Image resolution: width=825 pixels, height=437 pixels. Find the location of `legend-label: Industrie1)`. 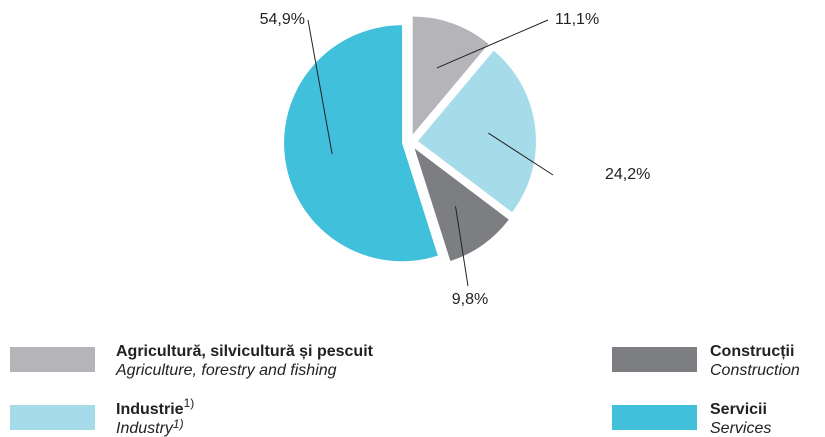

legend-label: Industrie1) is located at coordinates (155, 407).